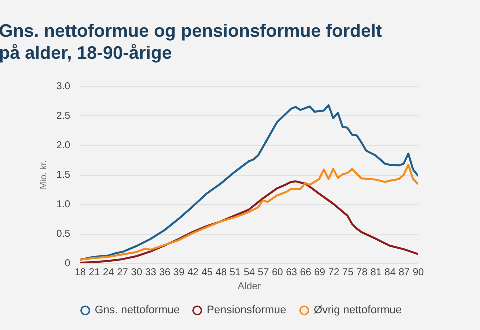 Image resolution: width=480 pixels, height=330 pixels. Describe the element at coordinates (246, 310) in the screenshot. I see `legend-label: Pensionsformue` at that location.